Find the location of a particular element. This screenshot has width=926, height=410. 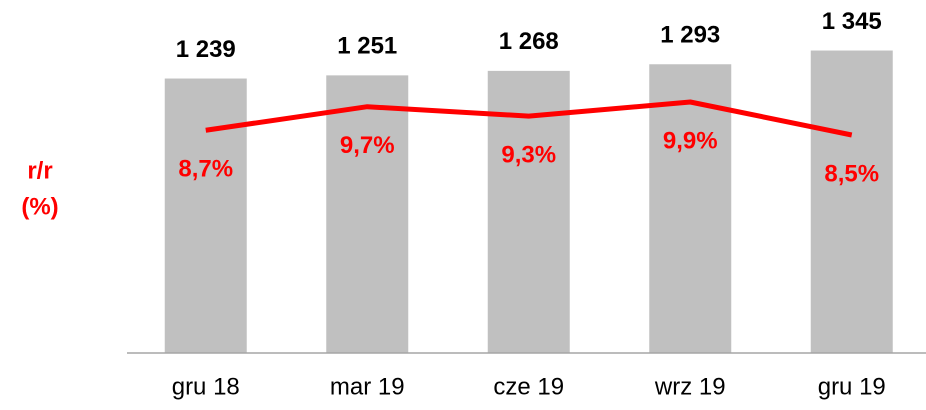

x-tick-label: gru 18 is located at coordinates (206, 386).